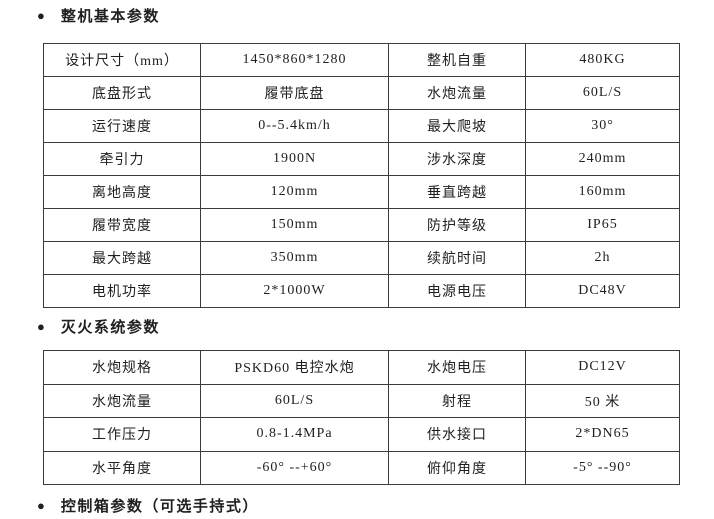  I want to click on table-row: 电机功率 2*1000W 电源电压 DC48V, so click(361, 291).